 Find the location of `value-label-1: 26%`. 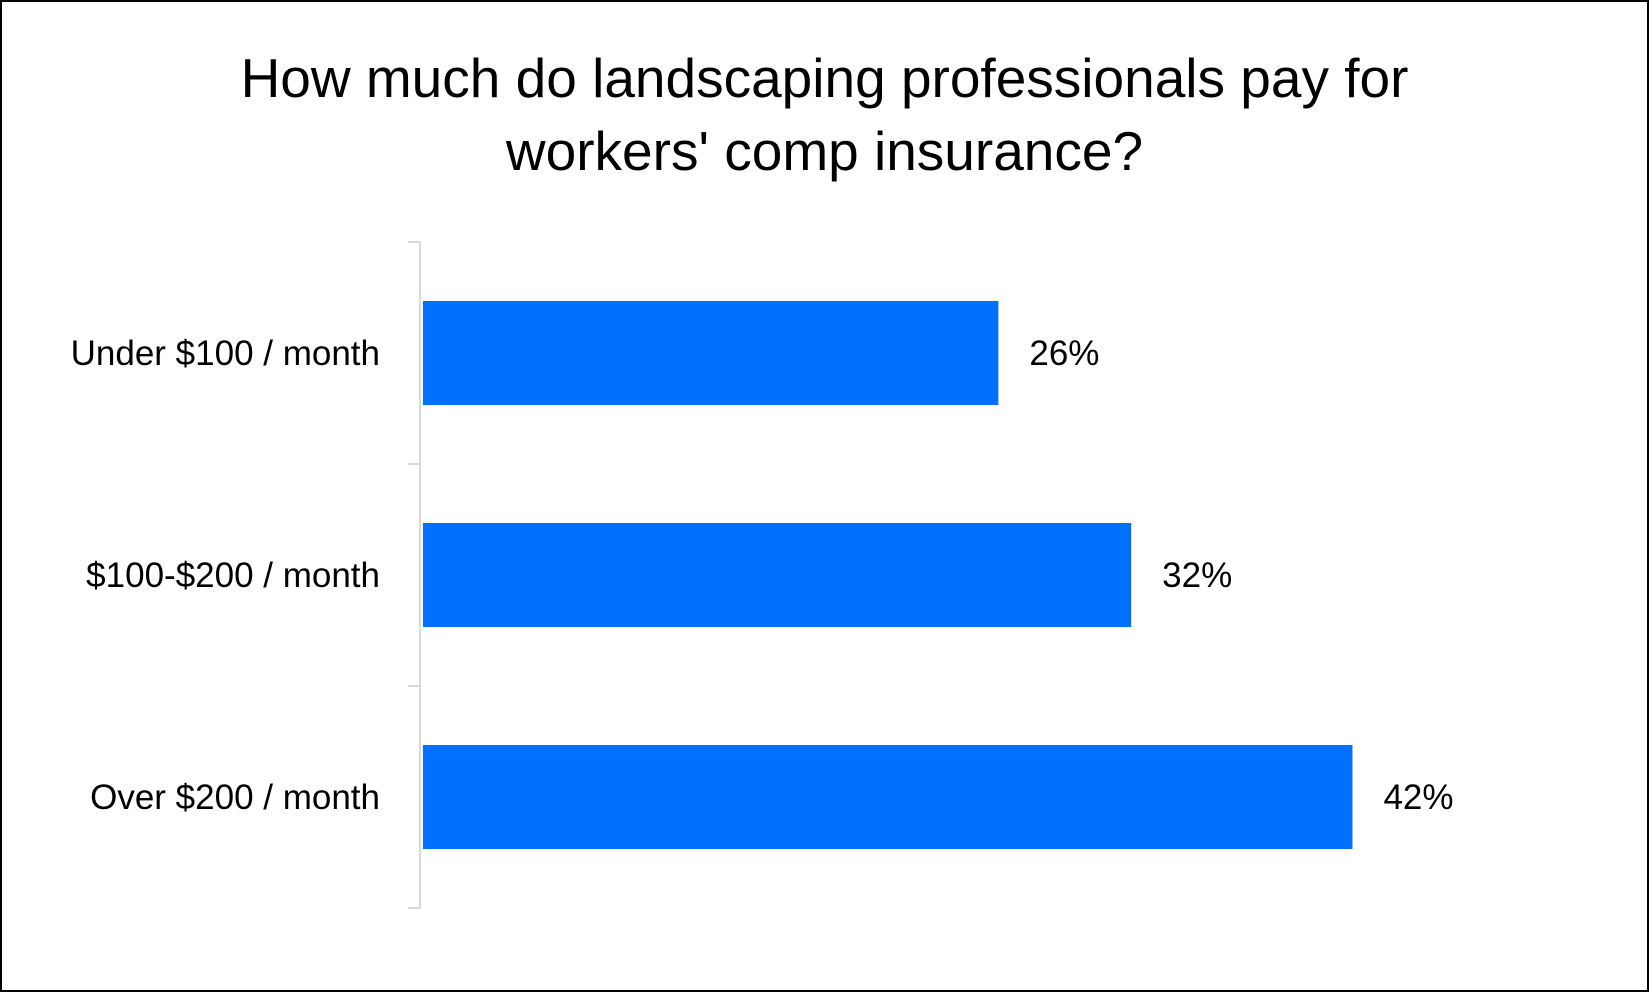

value-label-1: 26% is located at coordinates (1064, 353).